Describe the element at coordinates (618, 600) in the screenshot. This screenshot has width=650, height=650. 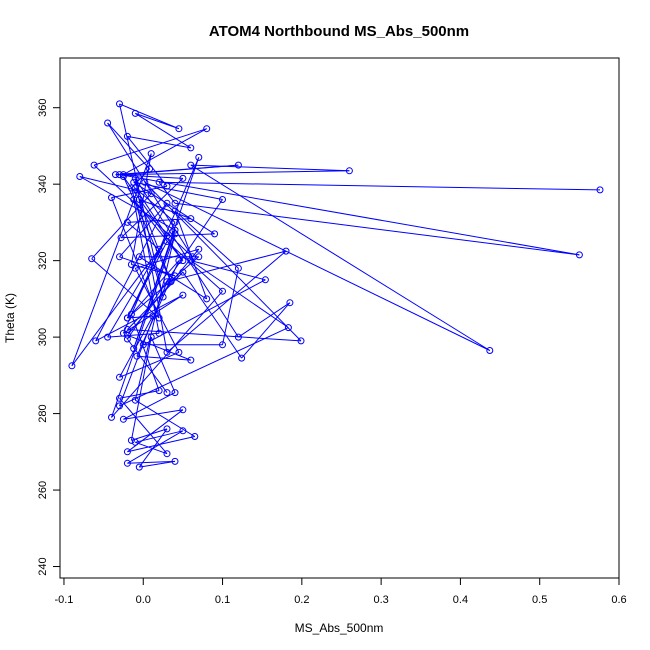
I see `x-tick-label: 0.6` at that location.